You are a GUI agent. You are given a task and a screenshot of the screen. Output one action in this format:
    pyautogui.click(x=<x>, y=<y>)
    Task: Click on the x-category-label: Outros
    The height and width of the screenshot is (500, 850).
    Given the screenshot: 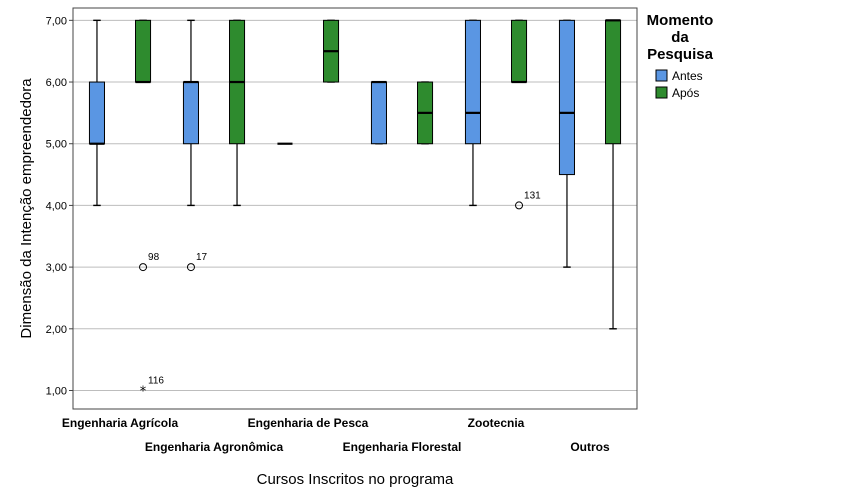 What is the action you would take?
    pyautogui.click(x=590, y=447)
    